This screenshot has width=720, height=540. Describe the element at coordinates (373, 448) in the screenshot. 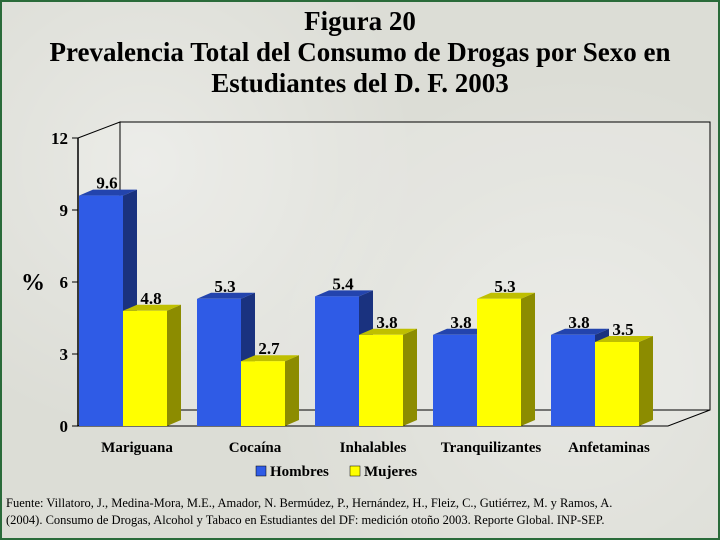

I see `category-label: Inhalables` at that location.